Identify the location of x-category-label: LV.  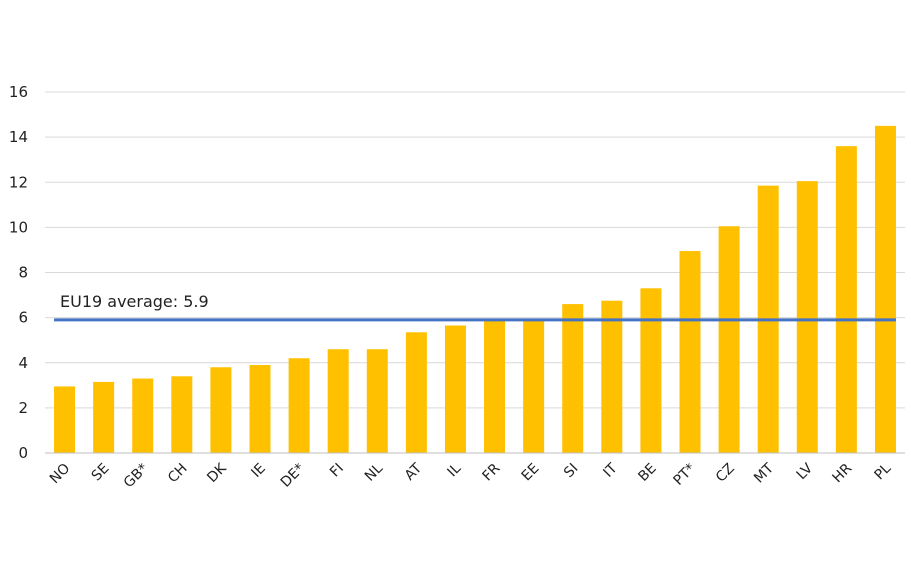
(805, 471).